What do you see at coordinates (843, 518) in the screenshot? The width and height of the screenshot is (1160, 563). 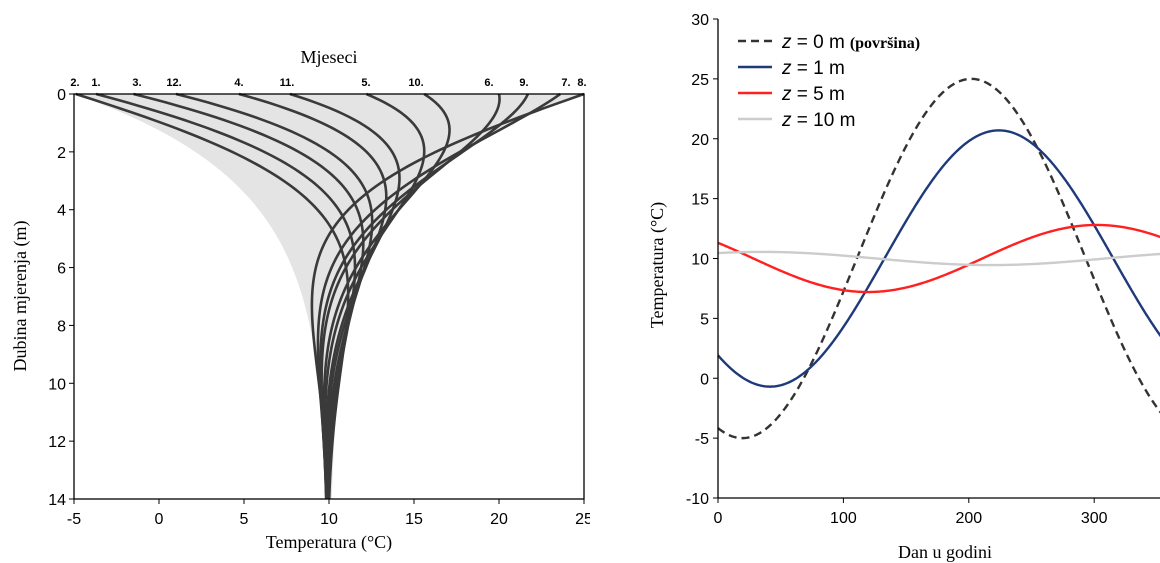 I see `x-tick-label: 100` at bounding box center [843, 518].